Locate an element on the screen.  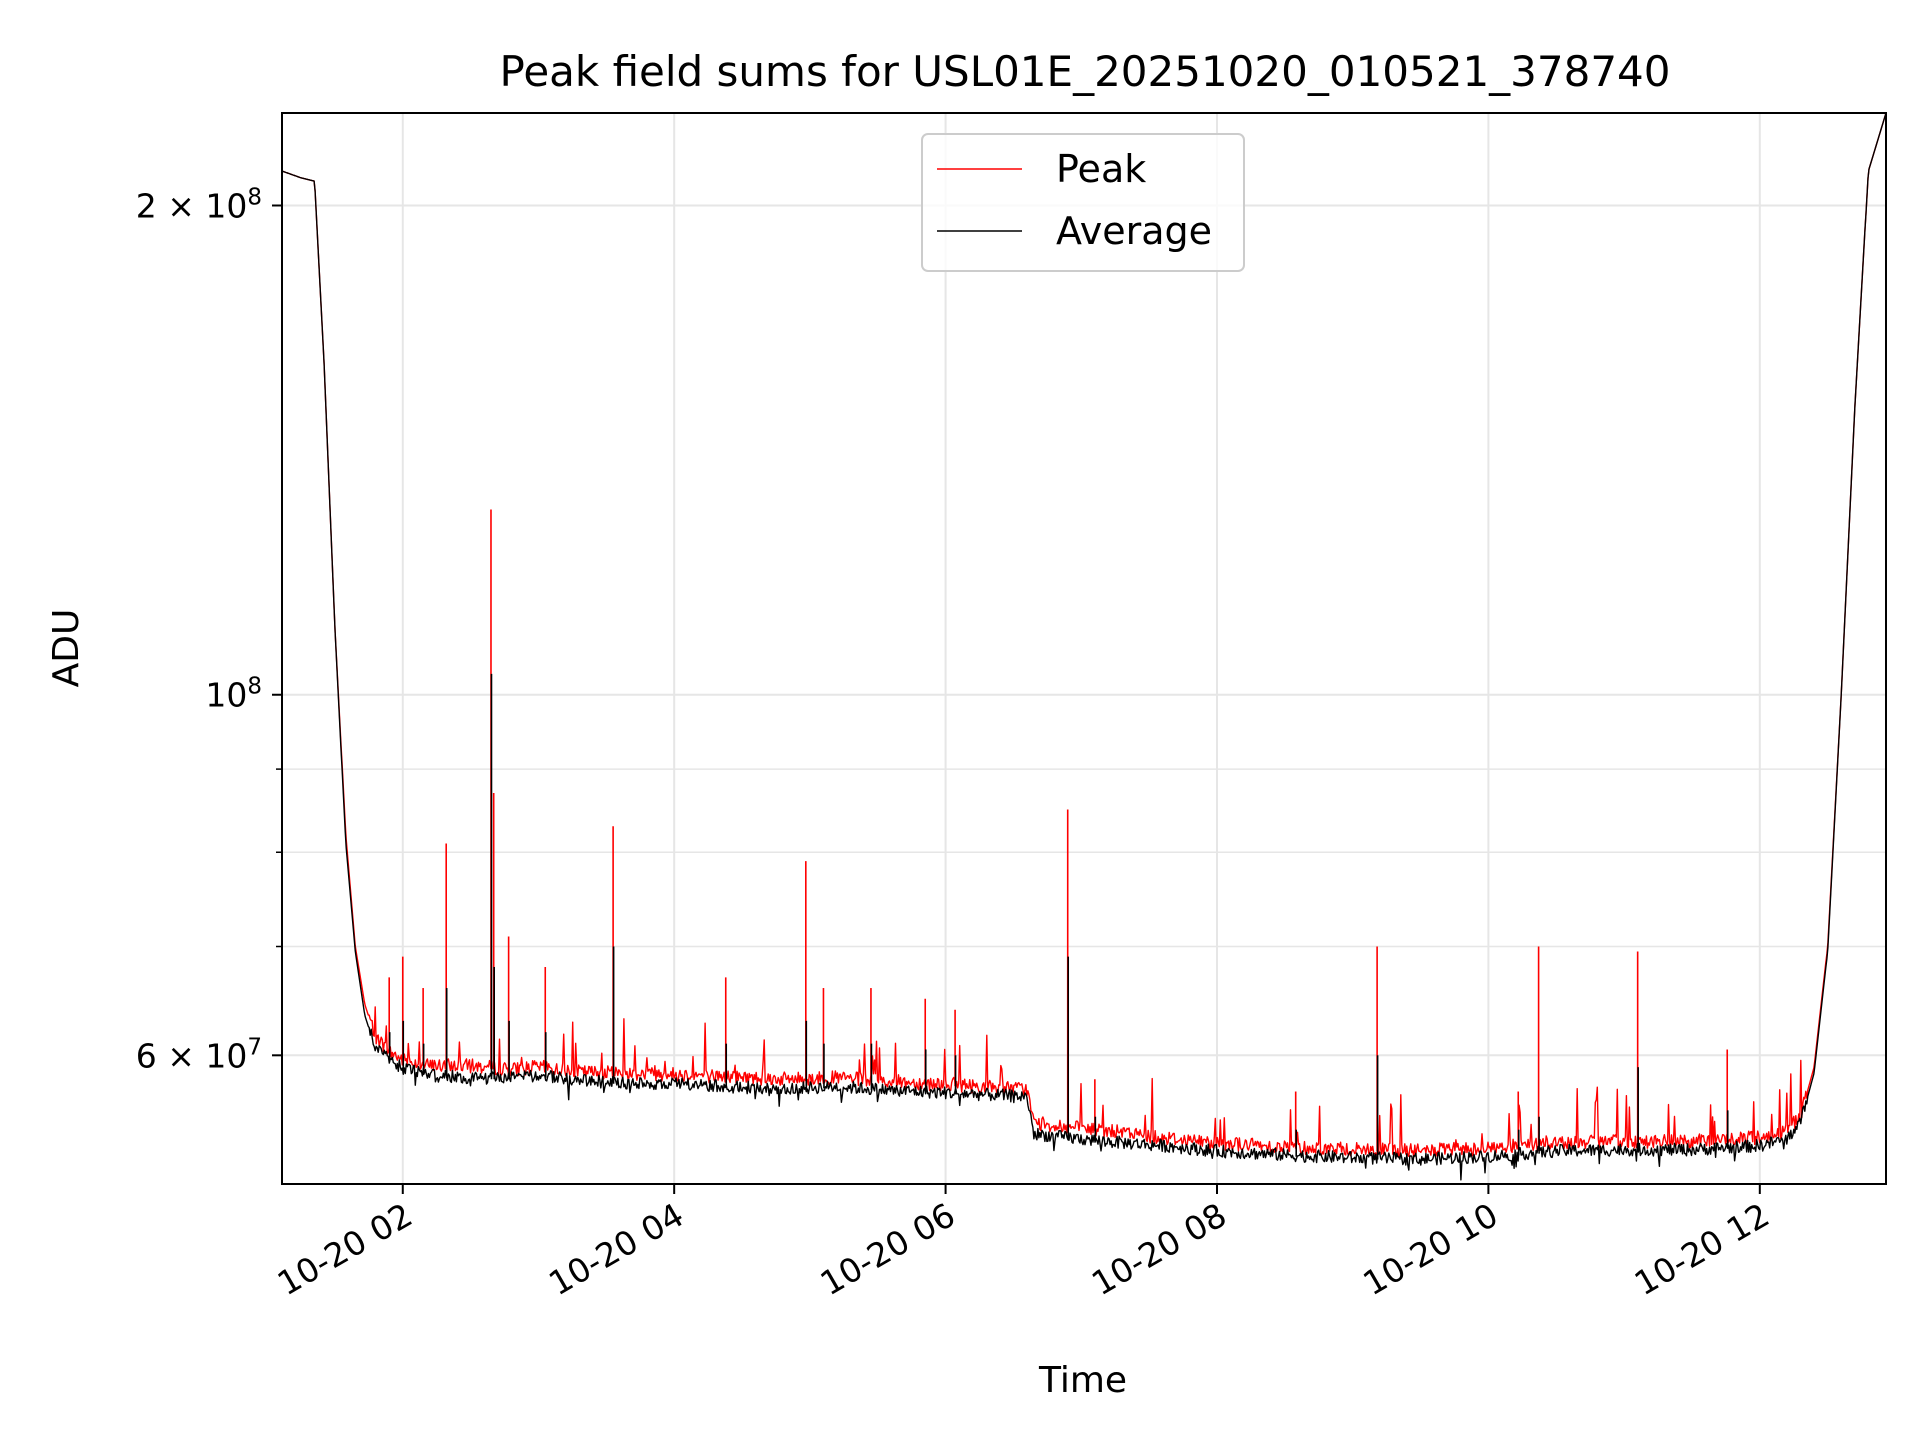
y-tick-label: 6 × 107 is located at coordinates (199, 1054).